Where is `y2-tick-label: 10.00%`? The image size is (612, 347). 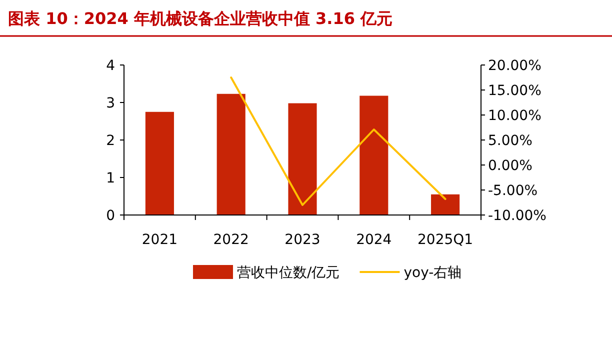
y2-tick-label: 10.00% is located at coordinates (515, 116).